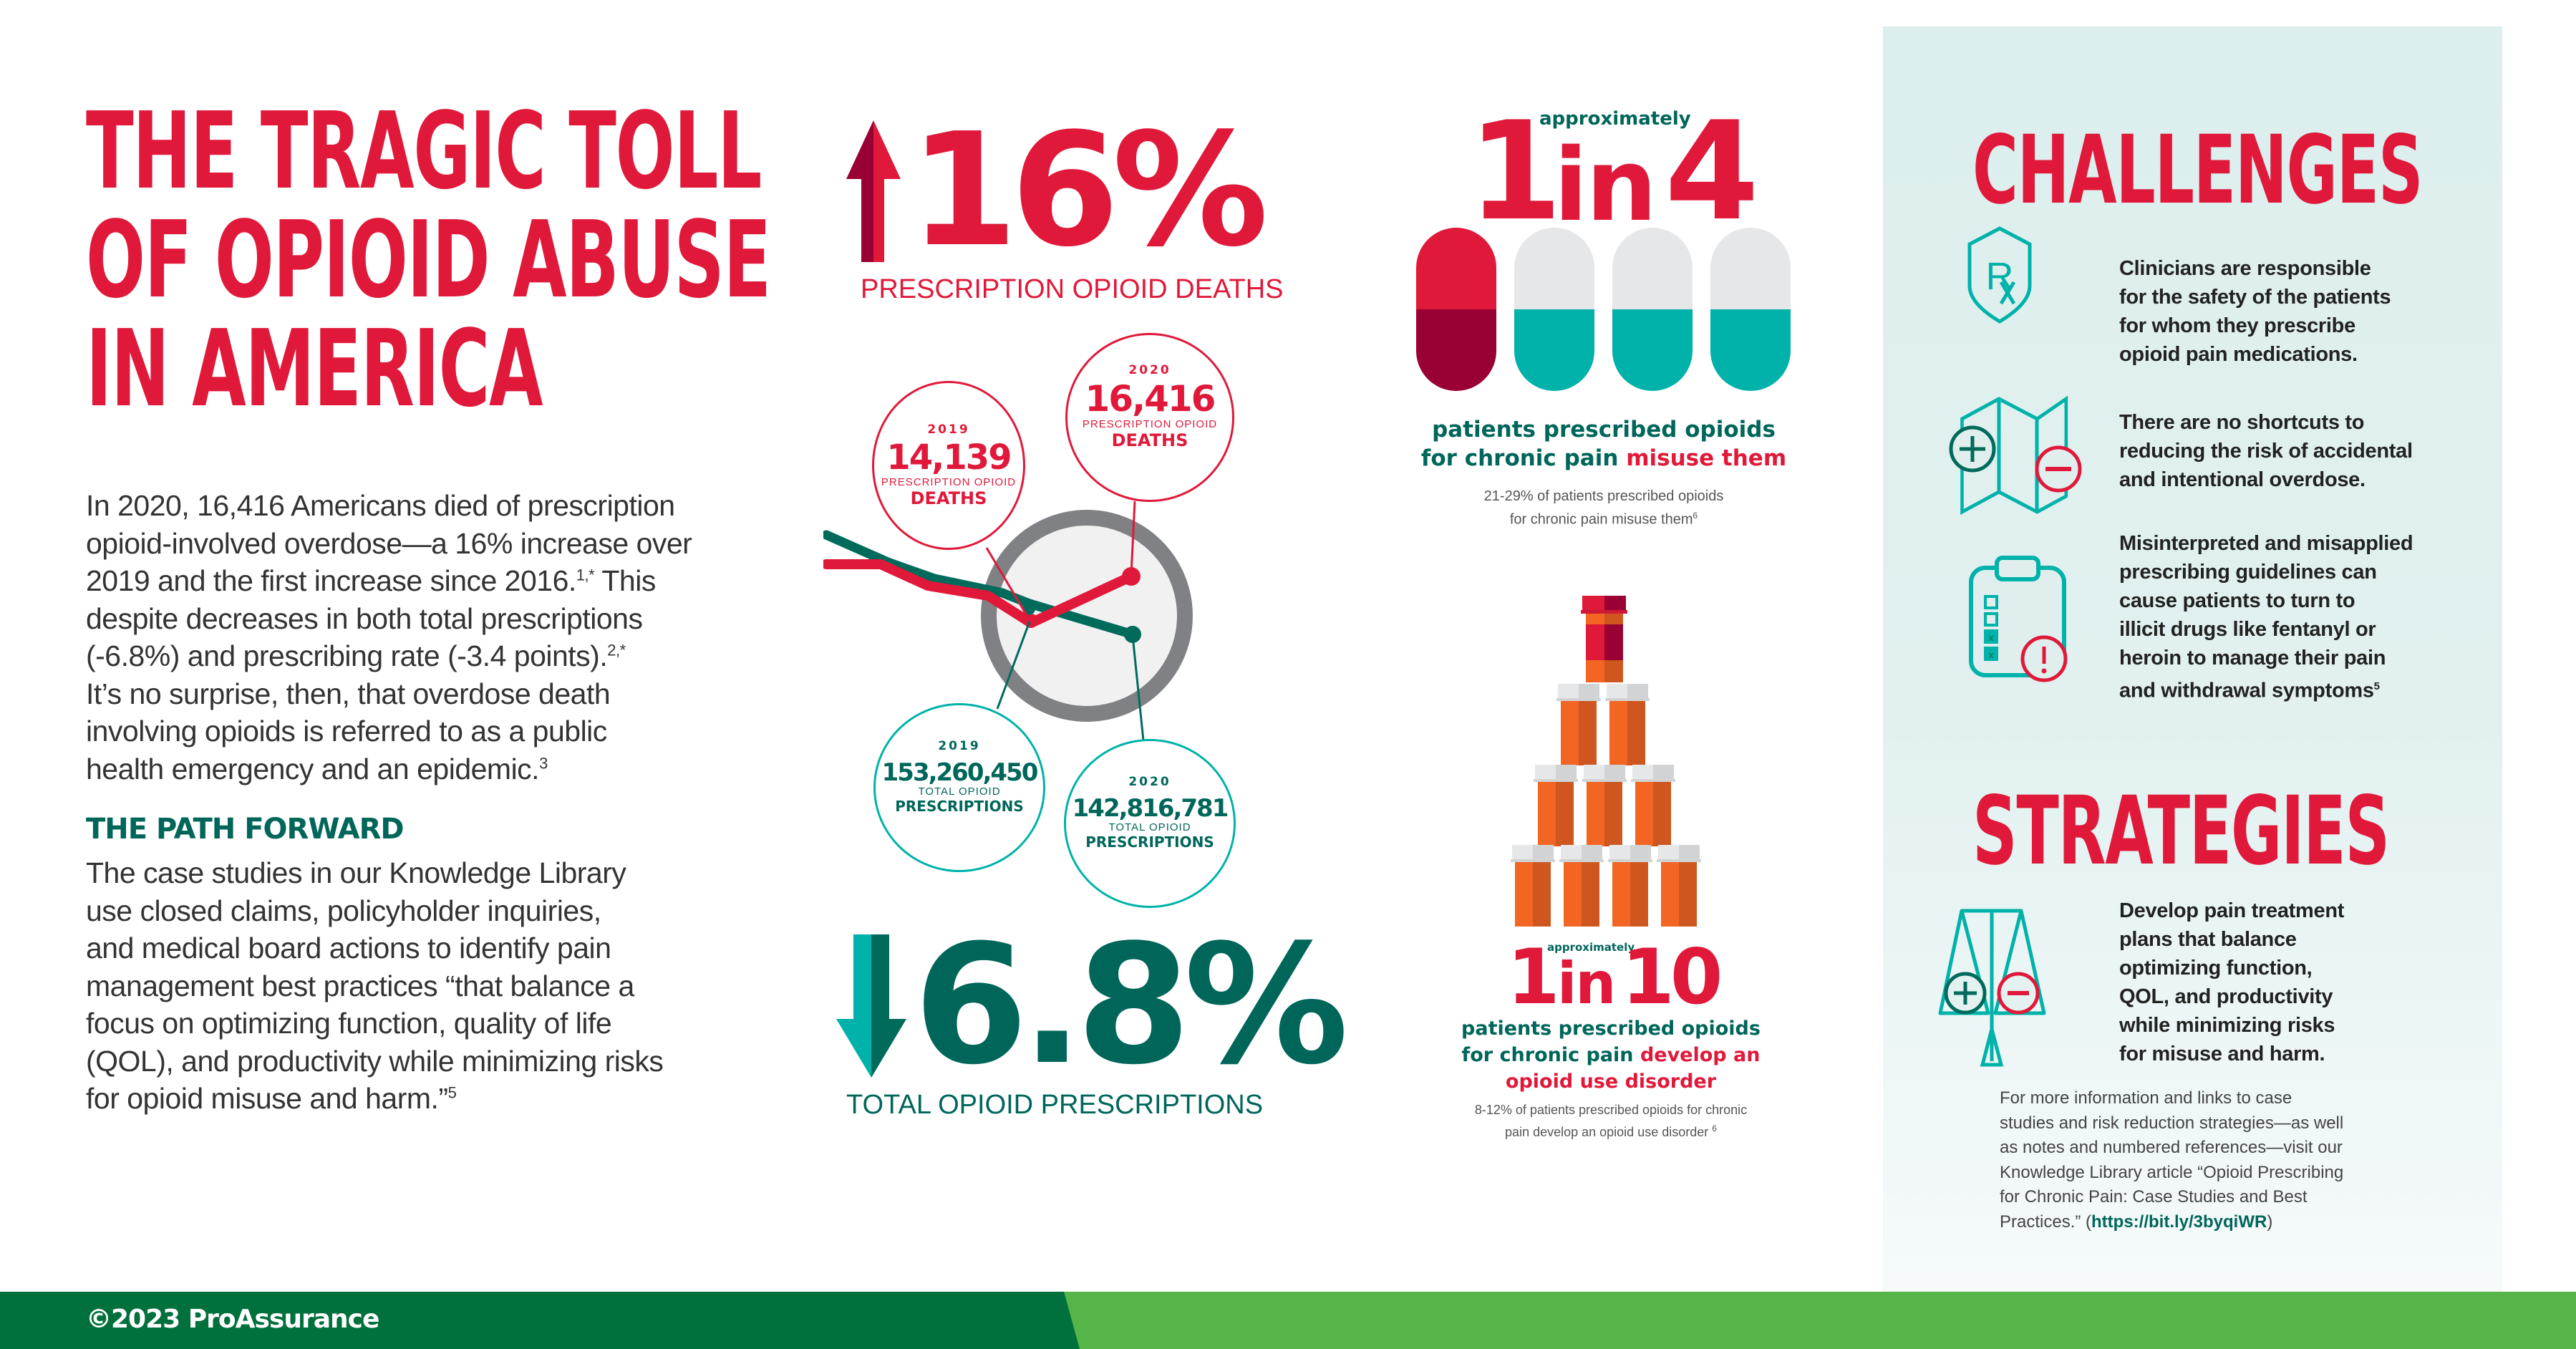 This screenshot has width=2576, height=1349. What do you see at coordinates (1008, 621) in the screenshot?
I see `trend-line-chart` at bounding box center [1008, 621].